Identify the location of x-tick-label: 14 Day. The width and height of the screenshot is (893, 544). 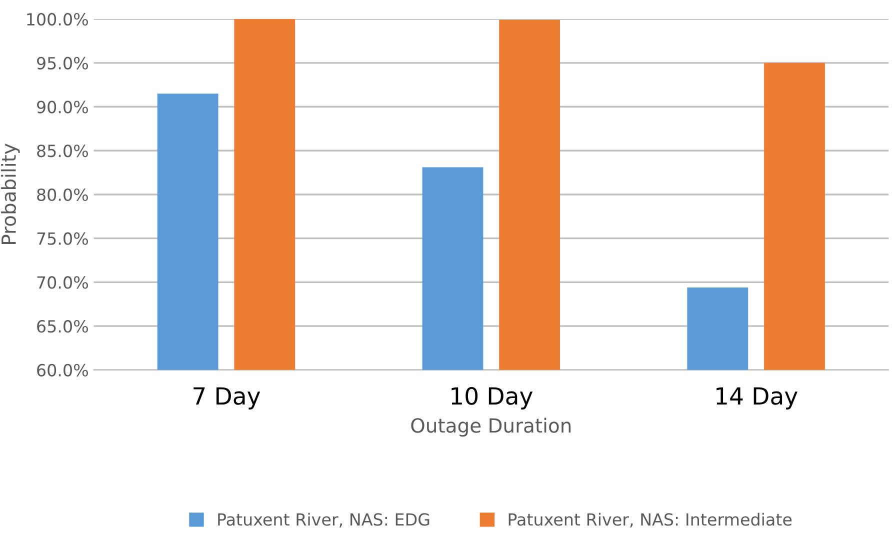
(757, 398).